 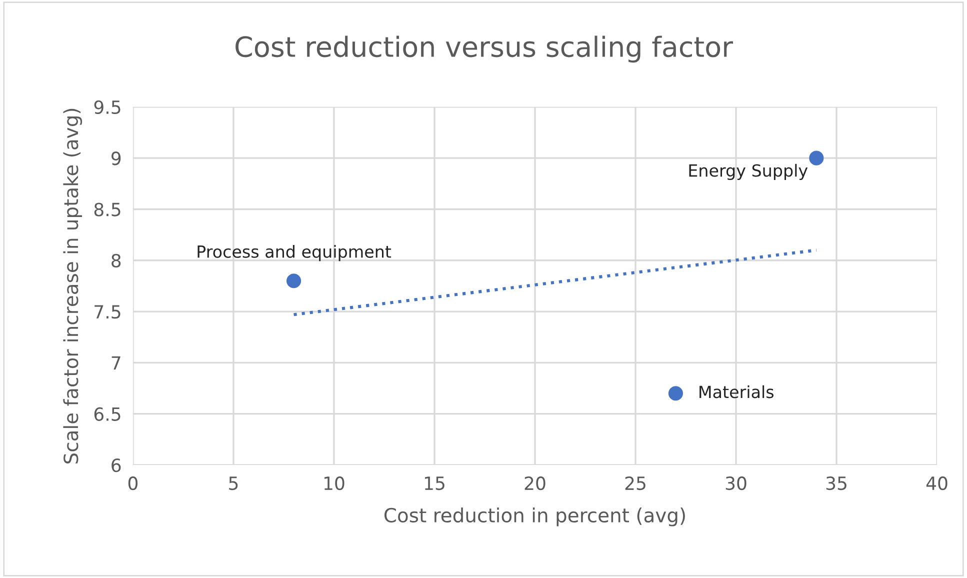 I want to click on annotation: Process and equipment, so click(x=295, y=253).